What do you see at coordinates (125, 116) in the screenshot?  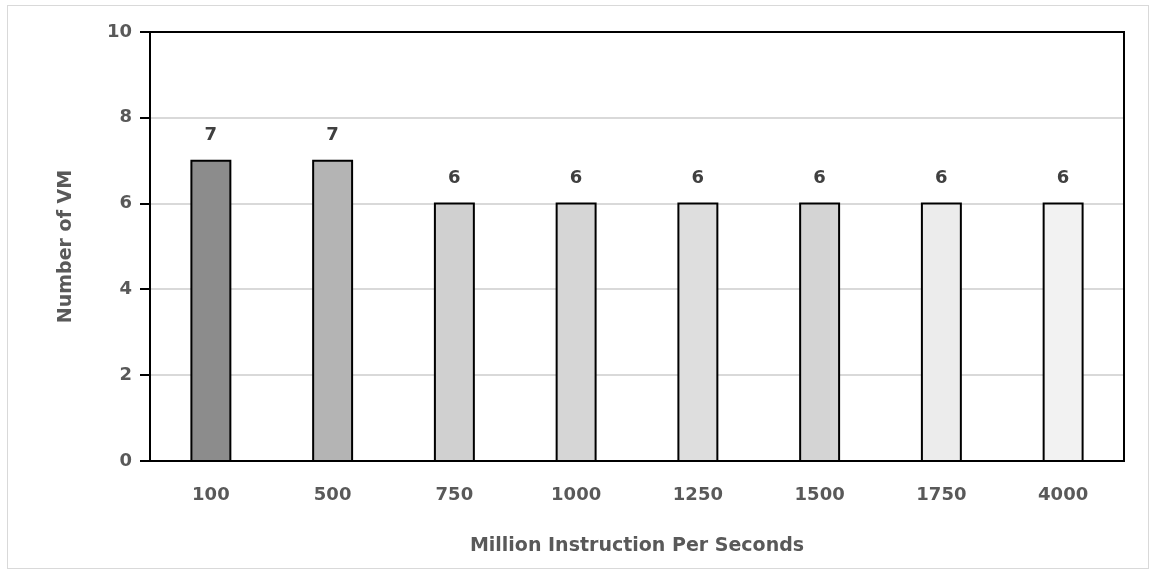 I see `y-tick-label: 8` at bounding box center [125, 116].